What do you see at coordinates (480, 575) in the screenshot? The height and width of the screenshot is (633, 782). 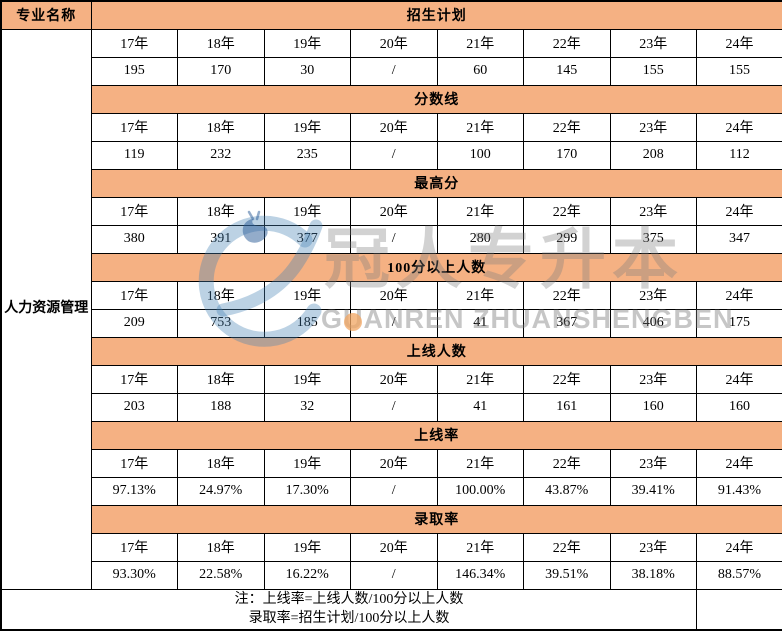 I see `value-cell: 146.34%` at bounding box center [480, 575].